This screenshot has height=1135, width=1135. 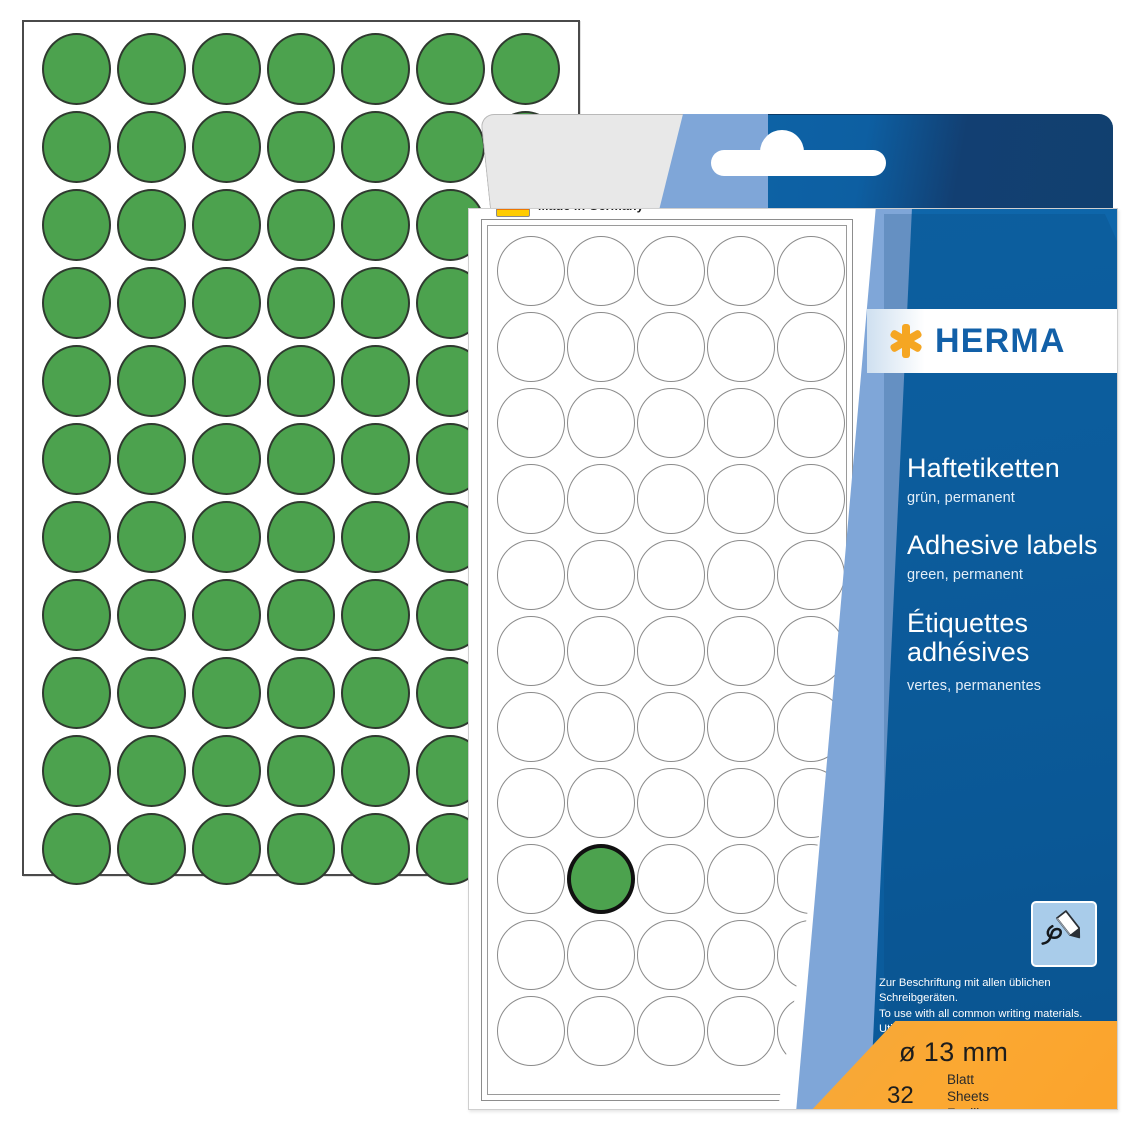 I want to click on sheets-label-en: Sheets, so click(x=968, y=1096).